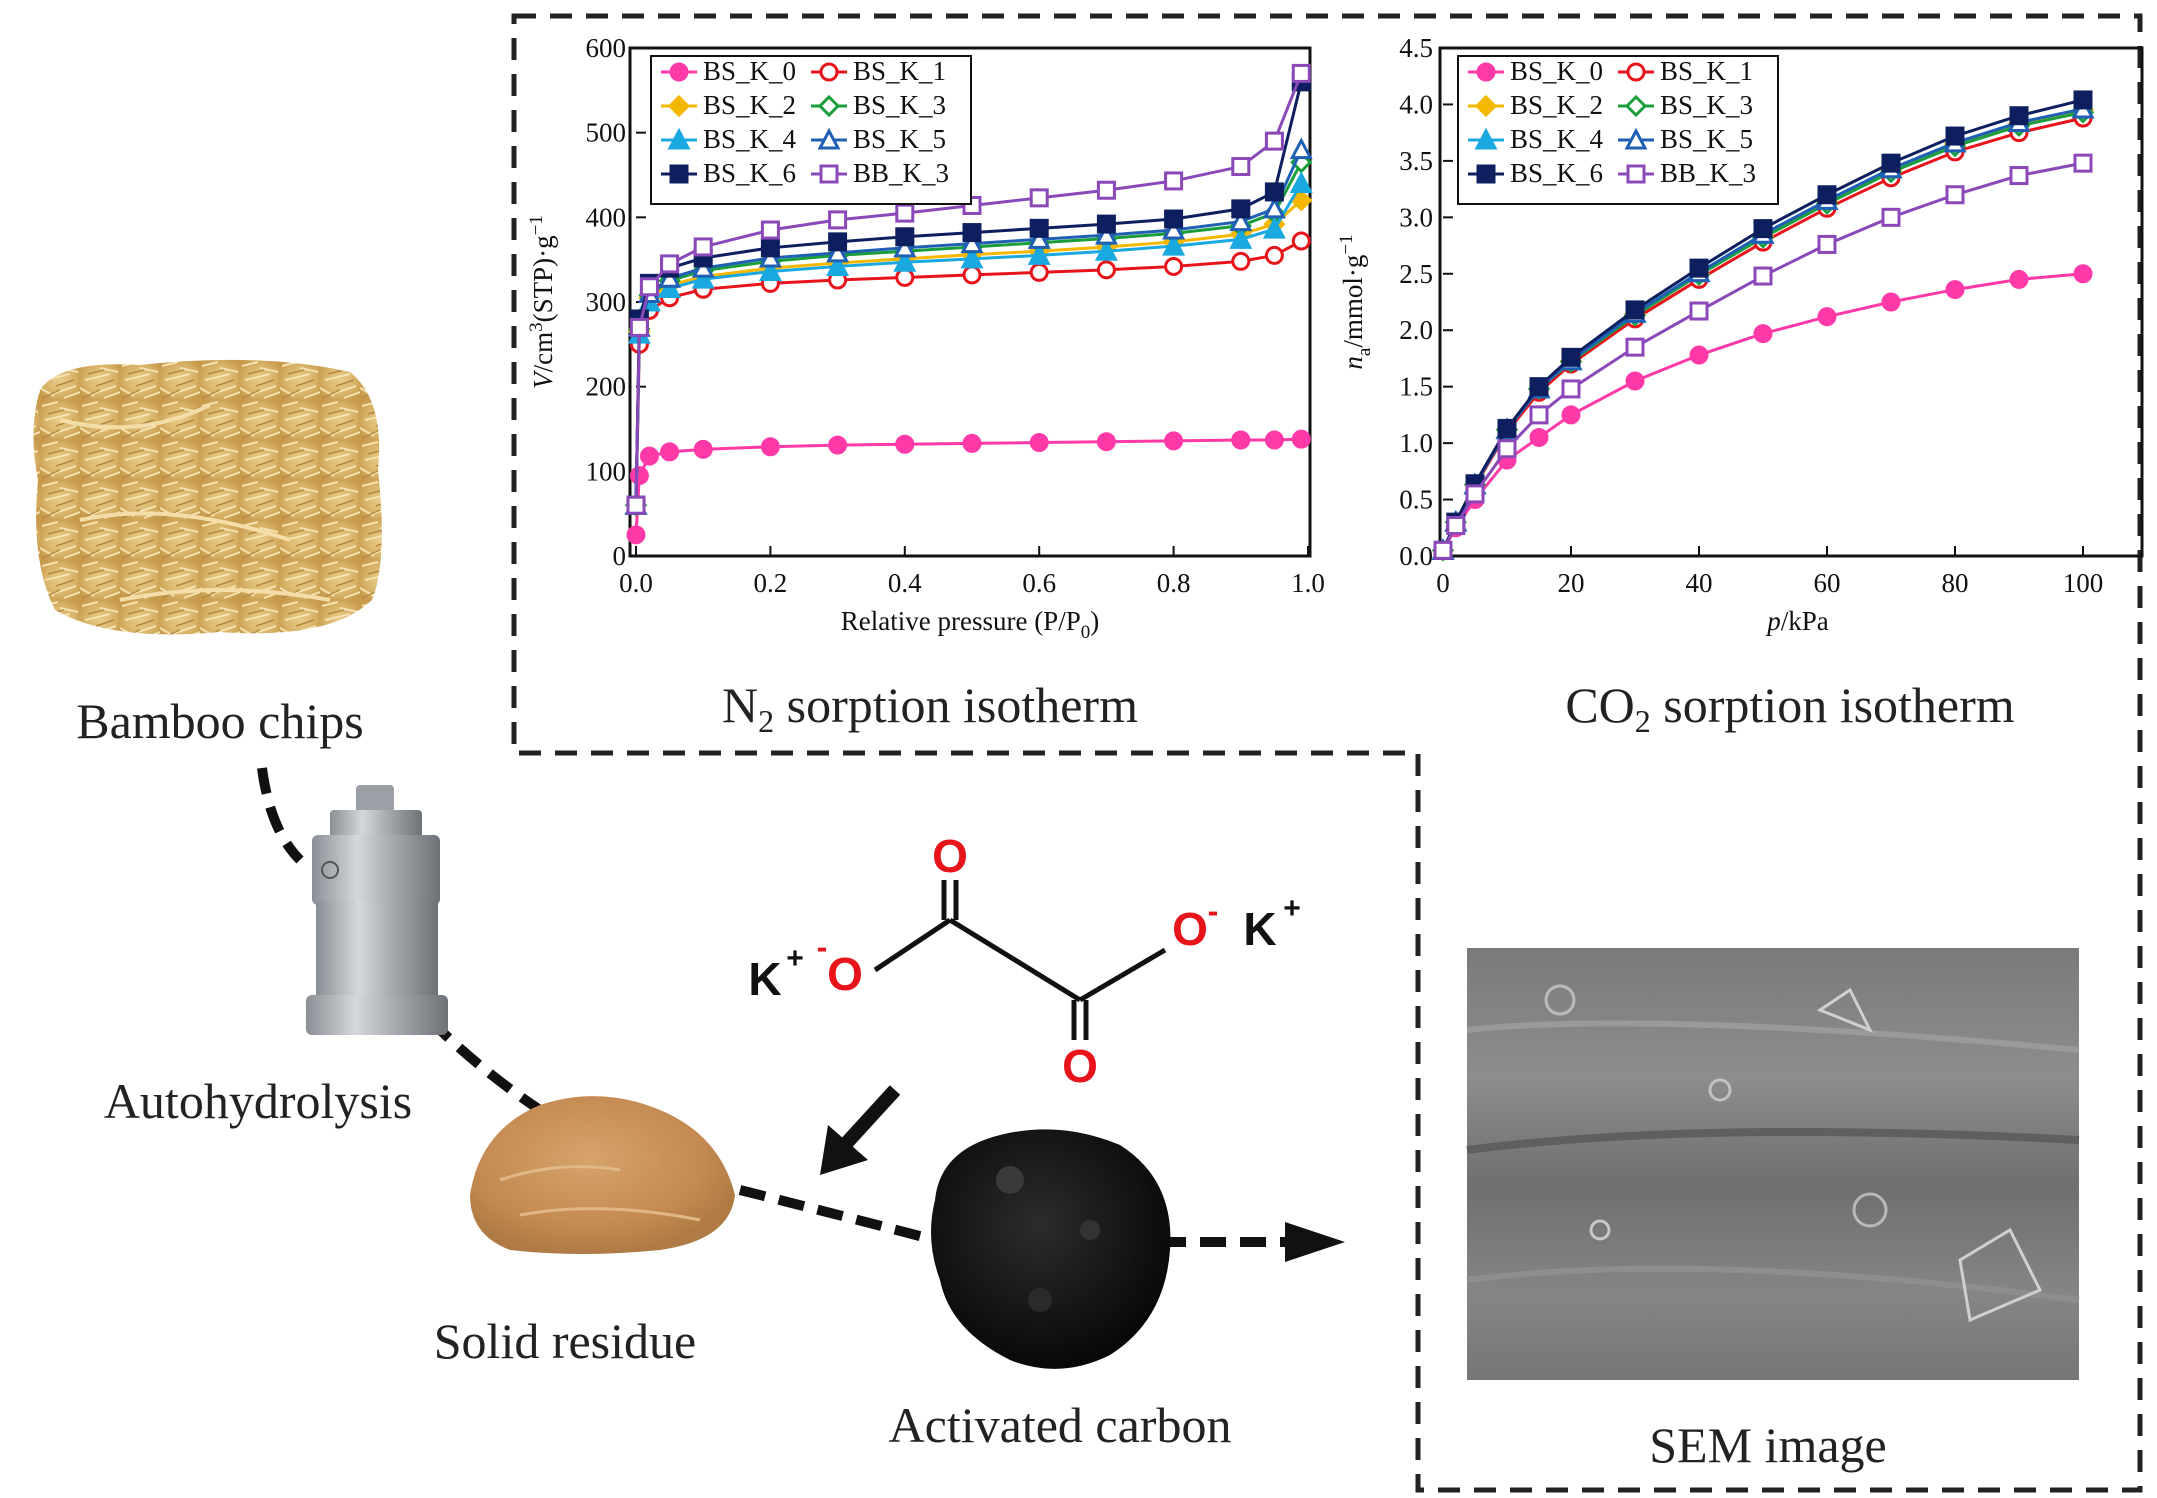 Image resolution: width=2157 pixels, height=1498 pixels. Describe the element at coordinates (868, 1119) in the screenshot. I see `arrow-oxalate-to-carbon` at that location.